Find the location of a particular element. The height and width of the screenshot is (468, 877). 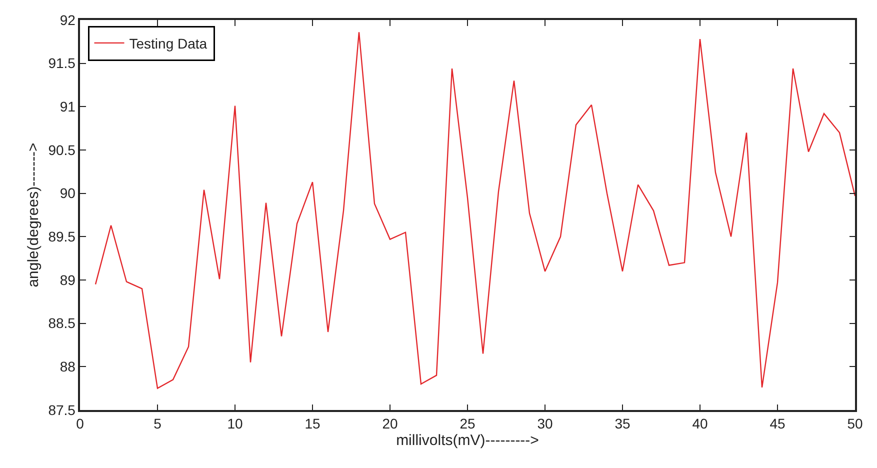

legend-label: Testing Data is located at coordinates (168, 43).